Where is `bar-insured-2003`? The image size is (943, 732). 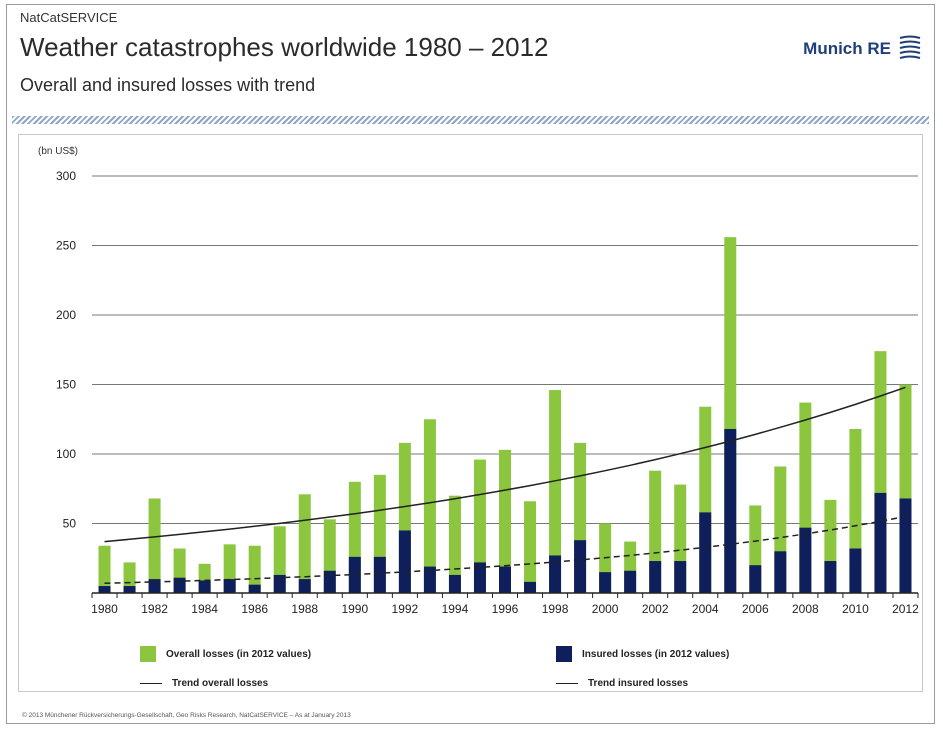
bar-insured-2003 is located at coordinates (680, 577).